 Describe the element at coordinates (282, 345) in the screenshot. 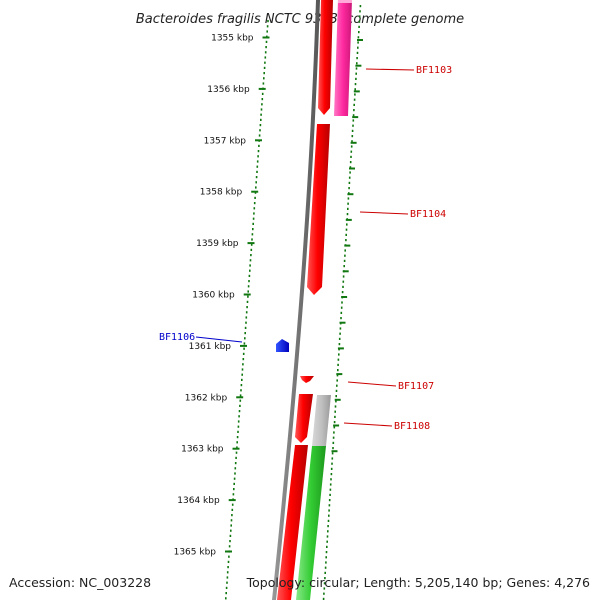

I see `gene-bf1106-arrow` at that location.